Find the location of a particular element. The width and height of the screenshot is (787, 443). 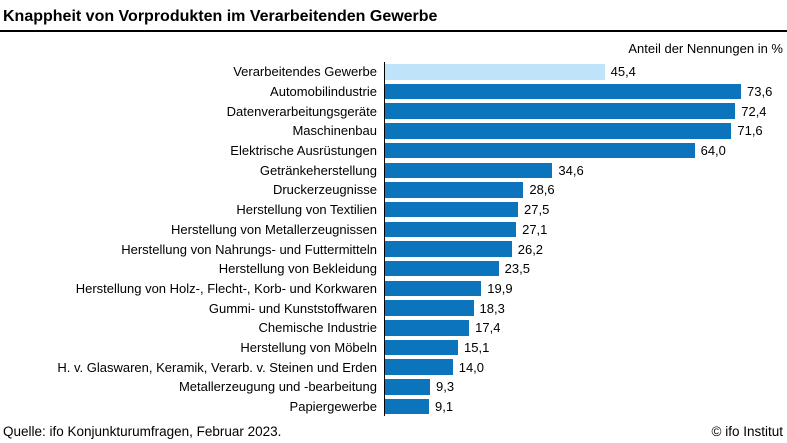

plot-area: 19,9 is located at coordinates (585, 288).